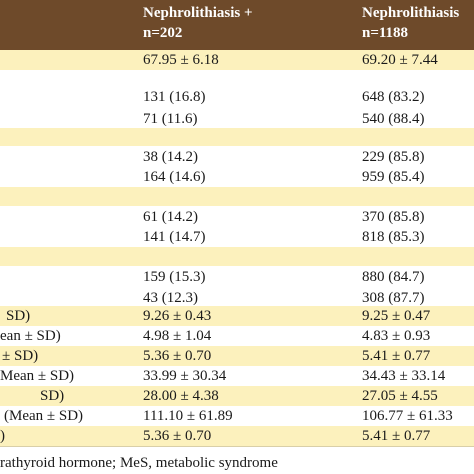  What do you see at coordinates (411, 13) in the screenshot?
I see `column-header: Nephrolithiasis` at bounding box center [411, 13].